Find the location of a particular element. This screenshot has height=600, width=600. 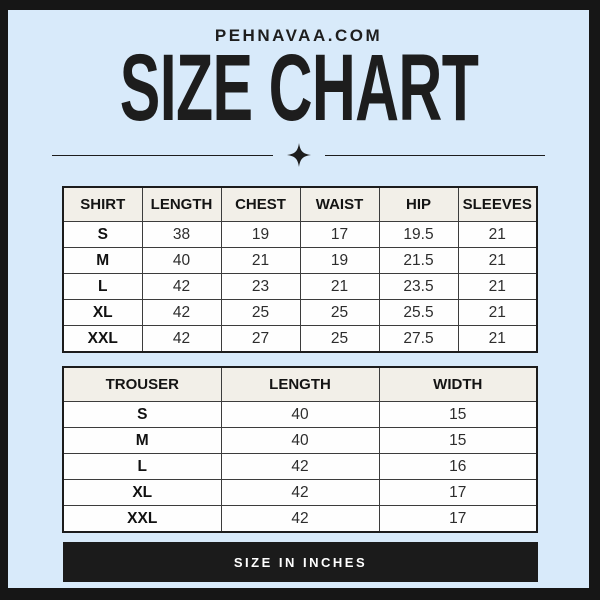

page-title: SIZE CHART is located at coordinates (298, 88).